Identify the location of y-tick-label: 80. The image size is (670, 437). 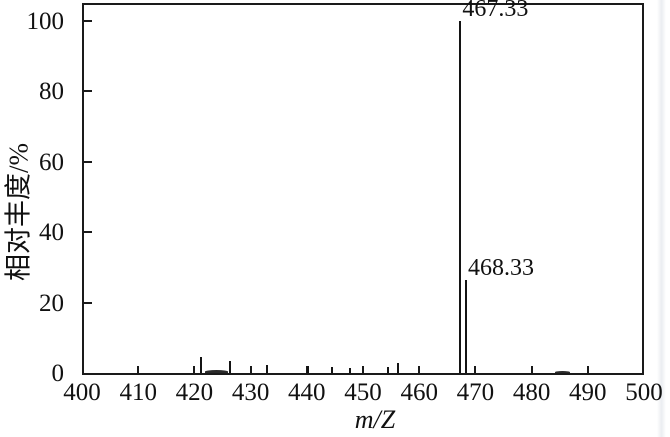
(51, 92).